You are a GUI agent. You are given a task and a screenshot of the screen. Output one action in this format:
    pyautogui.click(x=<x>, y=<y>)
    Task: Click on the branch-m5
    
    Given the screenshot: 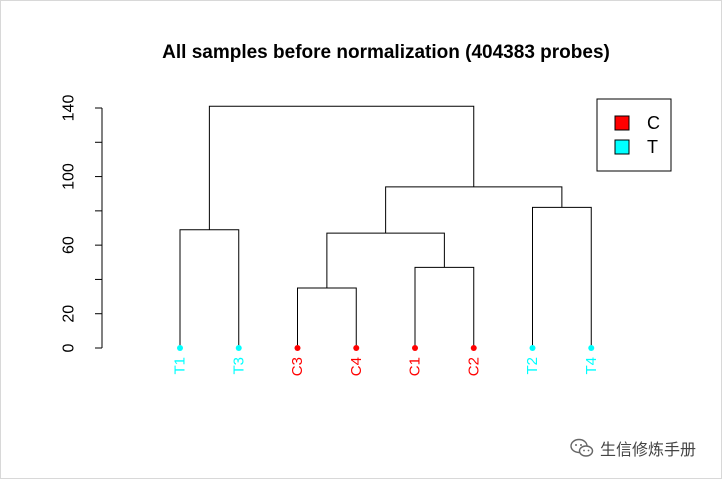 What is the action you would take?
    pyautogui.click(x=562, y=277)
    